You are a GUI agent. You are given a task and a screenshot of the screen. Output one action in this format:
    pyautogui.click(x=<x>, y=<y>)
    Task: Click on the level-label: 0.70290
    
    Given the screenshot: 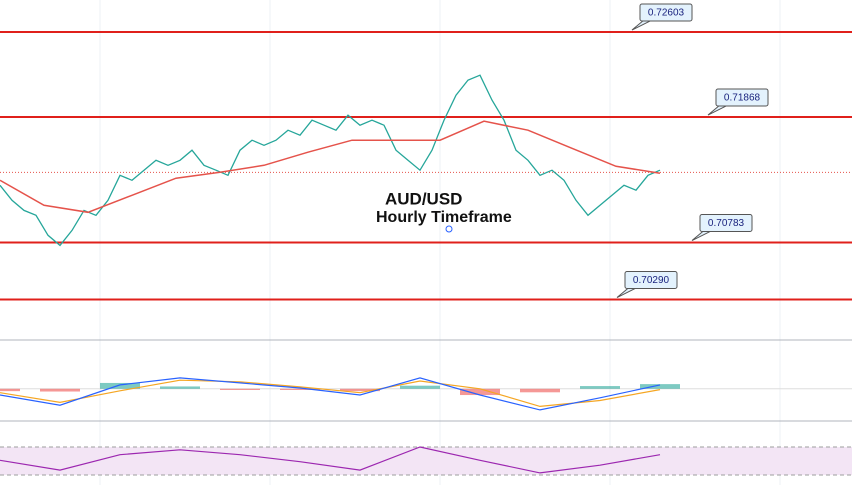 What is the action you would take?
    pyautogui.click(x=651, y=280)
    